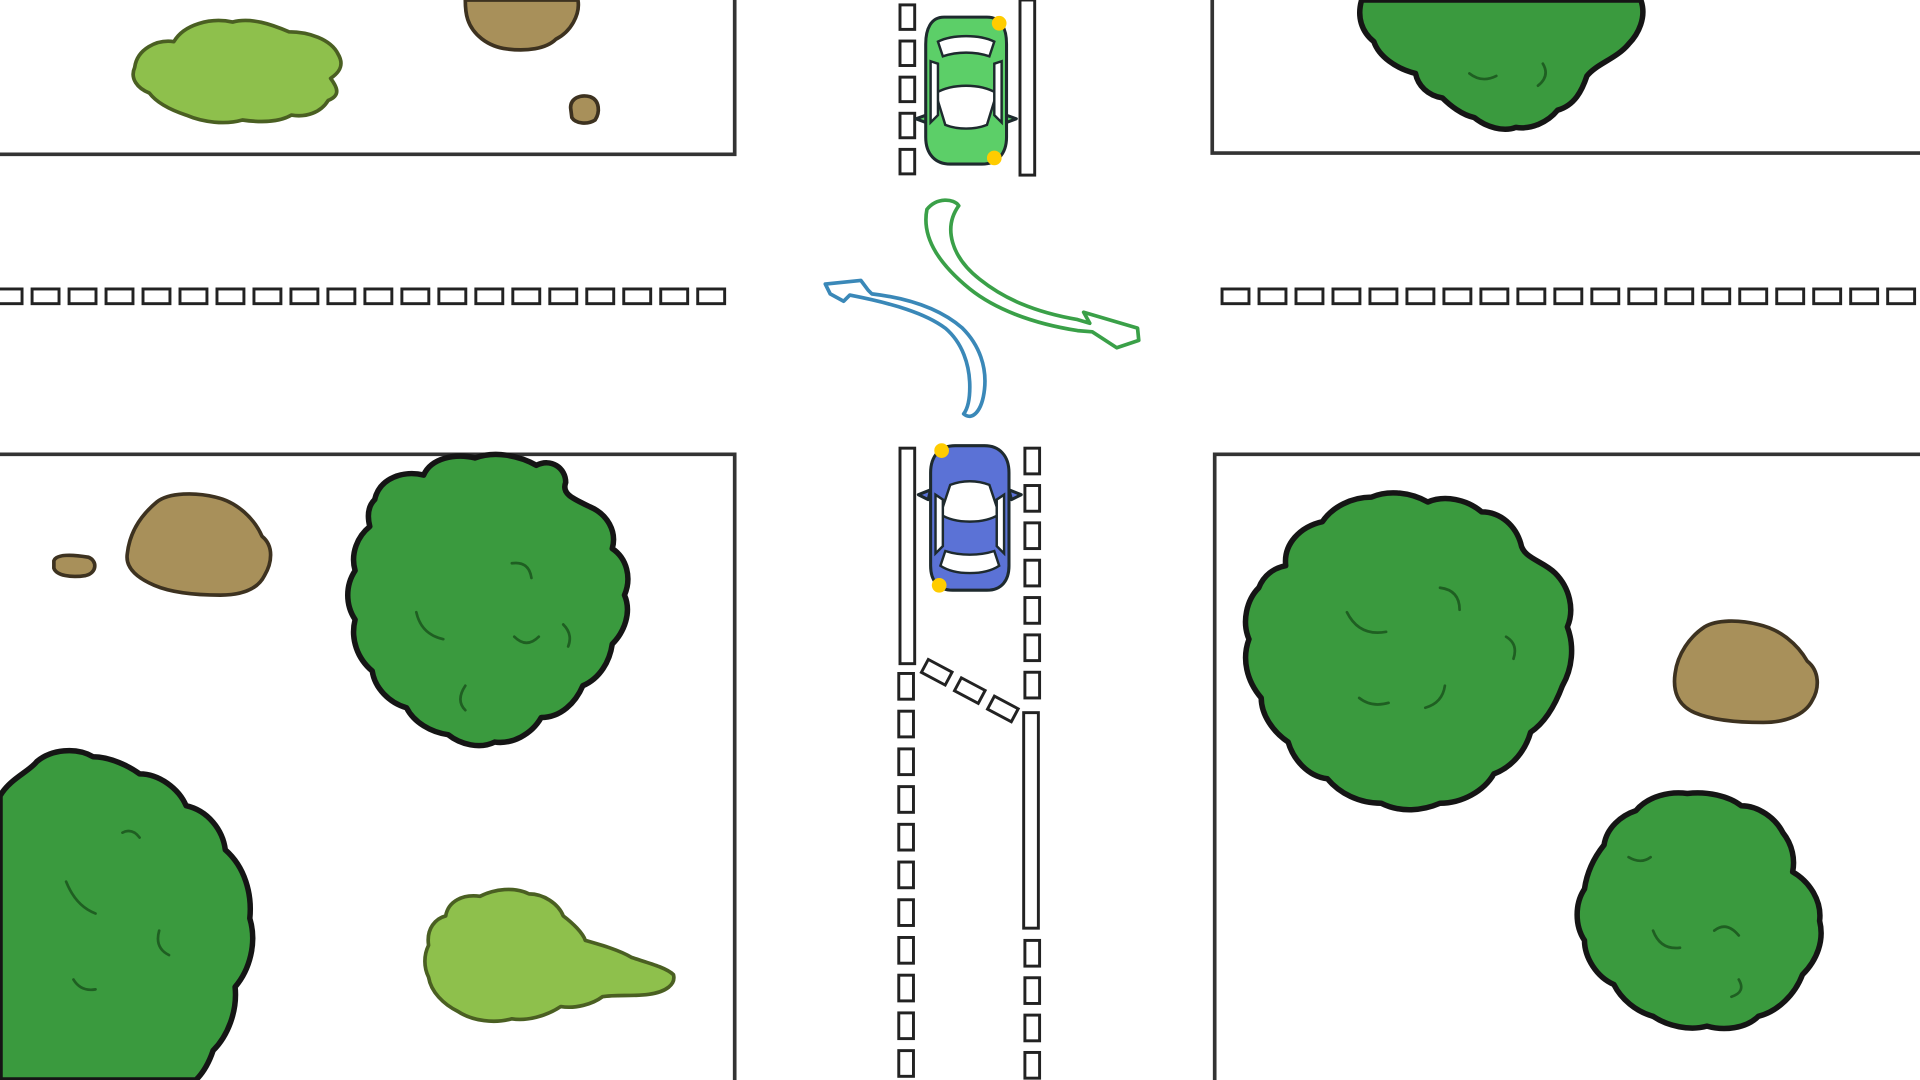 This screenshot has width=1920, height=1080. I want to click on blue-car-turn-signal-front, so click(941, 450).